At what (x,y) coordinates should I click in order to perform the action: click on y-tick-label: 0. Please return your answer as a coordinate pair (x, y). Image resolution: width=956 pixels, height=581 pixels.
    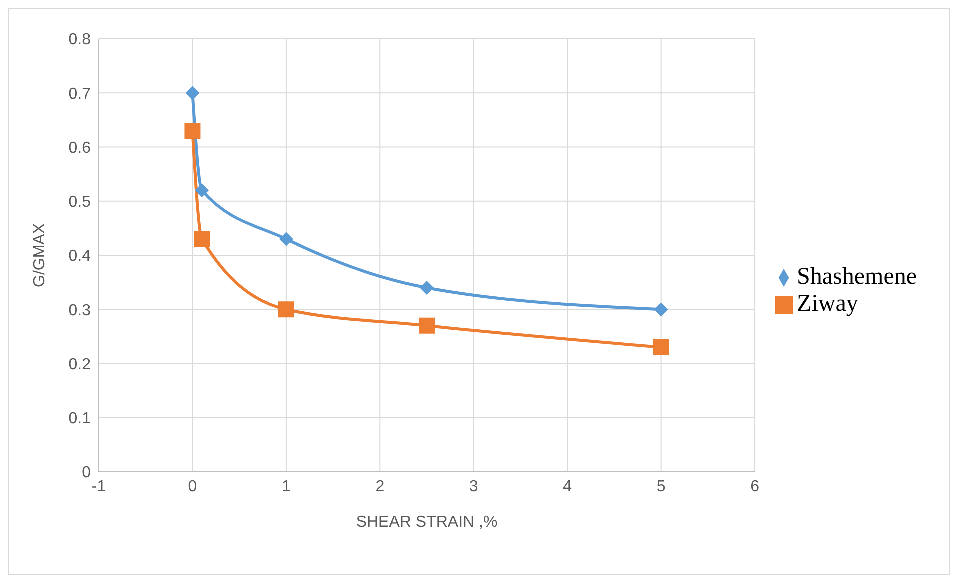
    Looking at the image, I should click on (87, 473).